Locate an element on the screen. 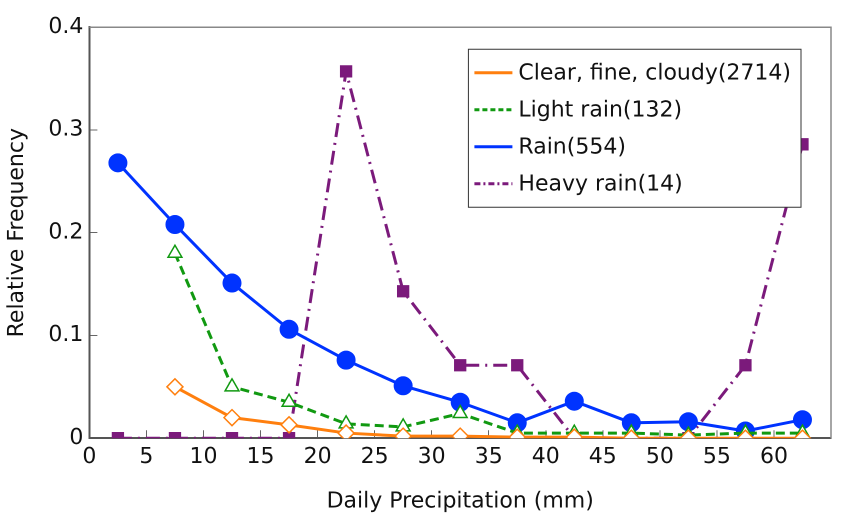 The width and height of the screenshot is (841, 519). y-tick-label: 0.1 is located at coordinates (66, 335).